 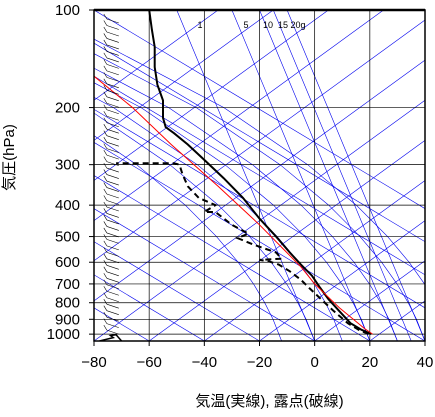 What do you see at coordinates (204, 362) in the screenshot?
I see `x-tick-label: −40` at bounding box center [204, 362].